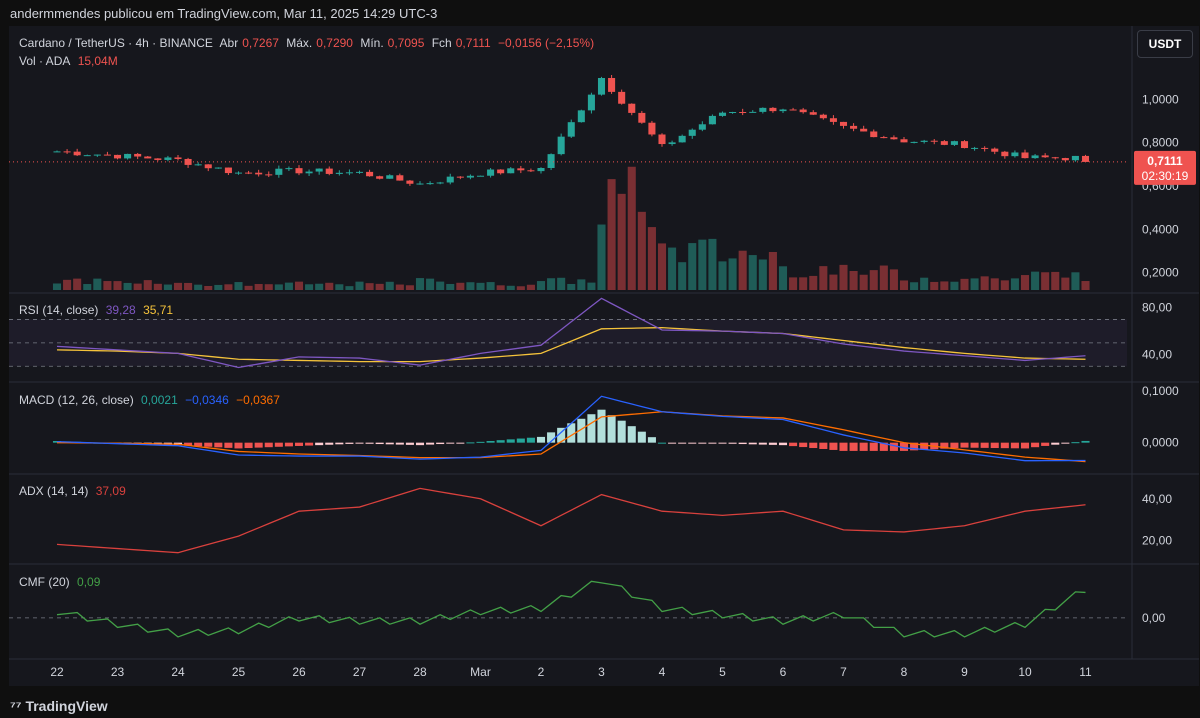  What do you see at coordinates (299, 672) in the screenshot?
I see `time-tick-label: 26` at bounding box center [299, 672].